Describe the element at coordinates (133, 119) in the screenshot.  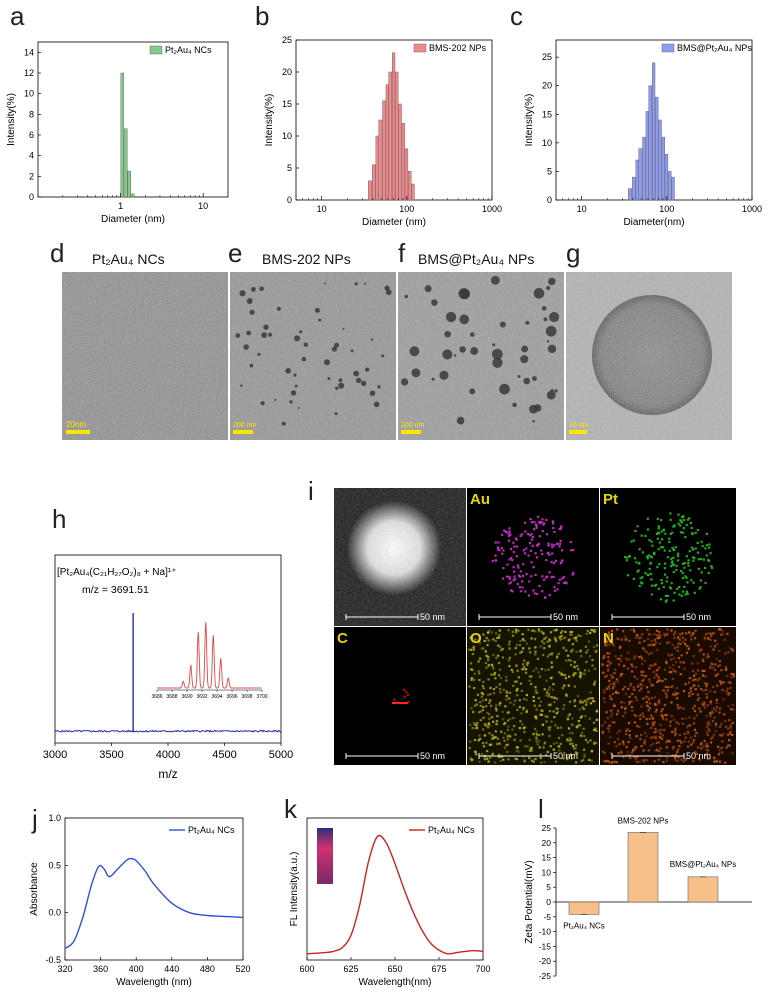
I see `plot-frame` at that location.